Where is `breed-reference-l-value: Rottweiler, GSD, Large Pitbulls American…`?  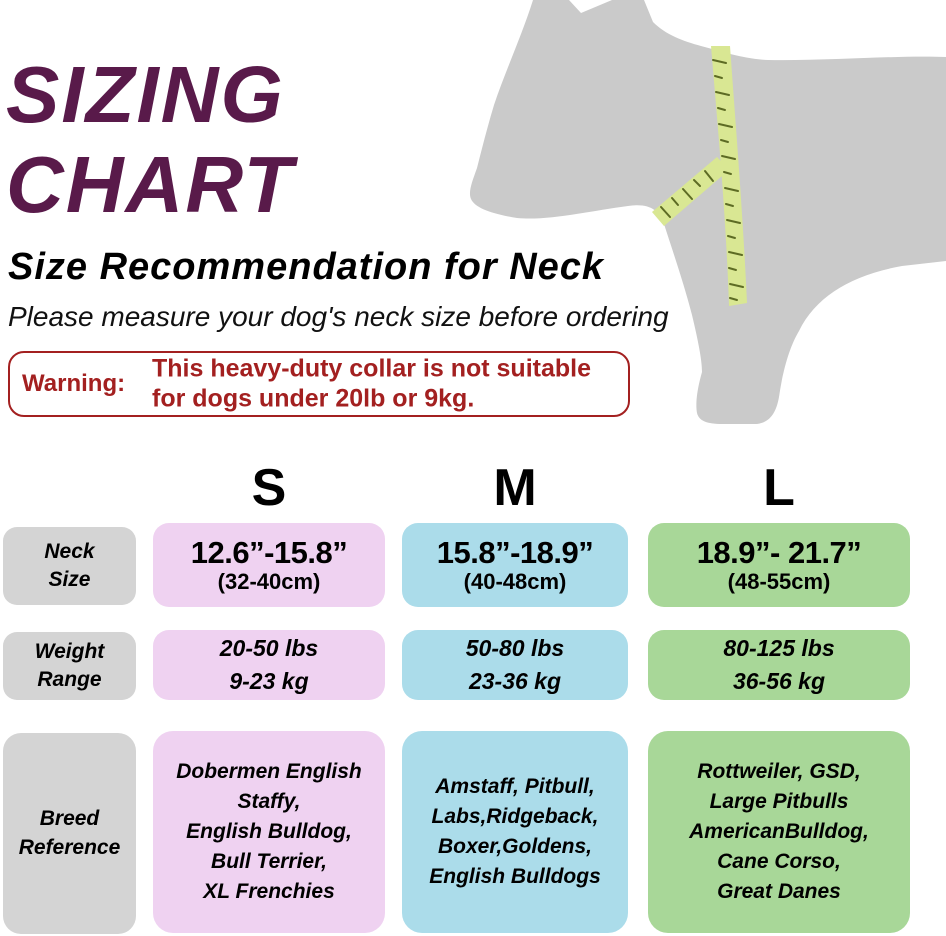 breed-reference-l-value: Rottweiler, GSD, Large Pitbulls American… is located at coordinates (779, 831).